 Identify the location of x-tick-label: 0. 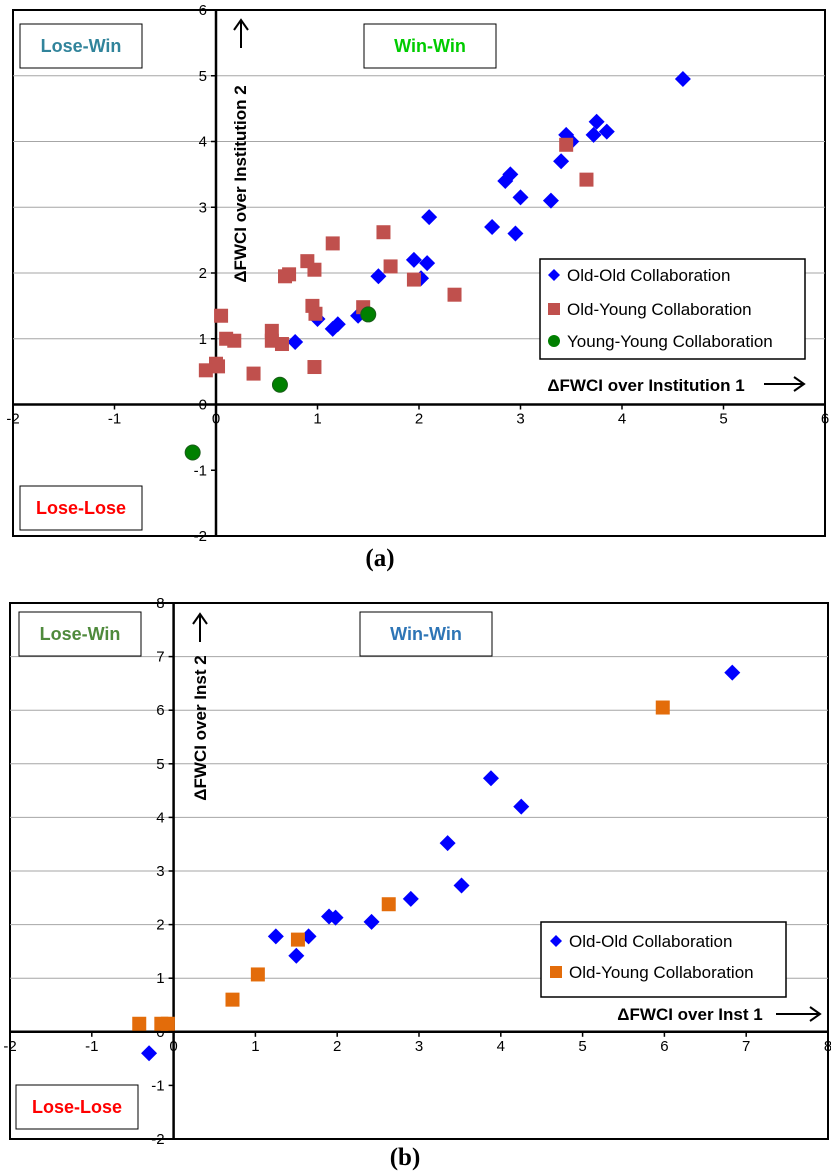
(216, 419).